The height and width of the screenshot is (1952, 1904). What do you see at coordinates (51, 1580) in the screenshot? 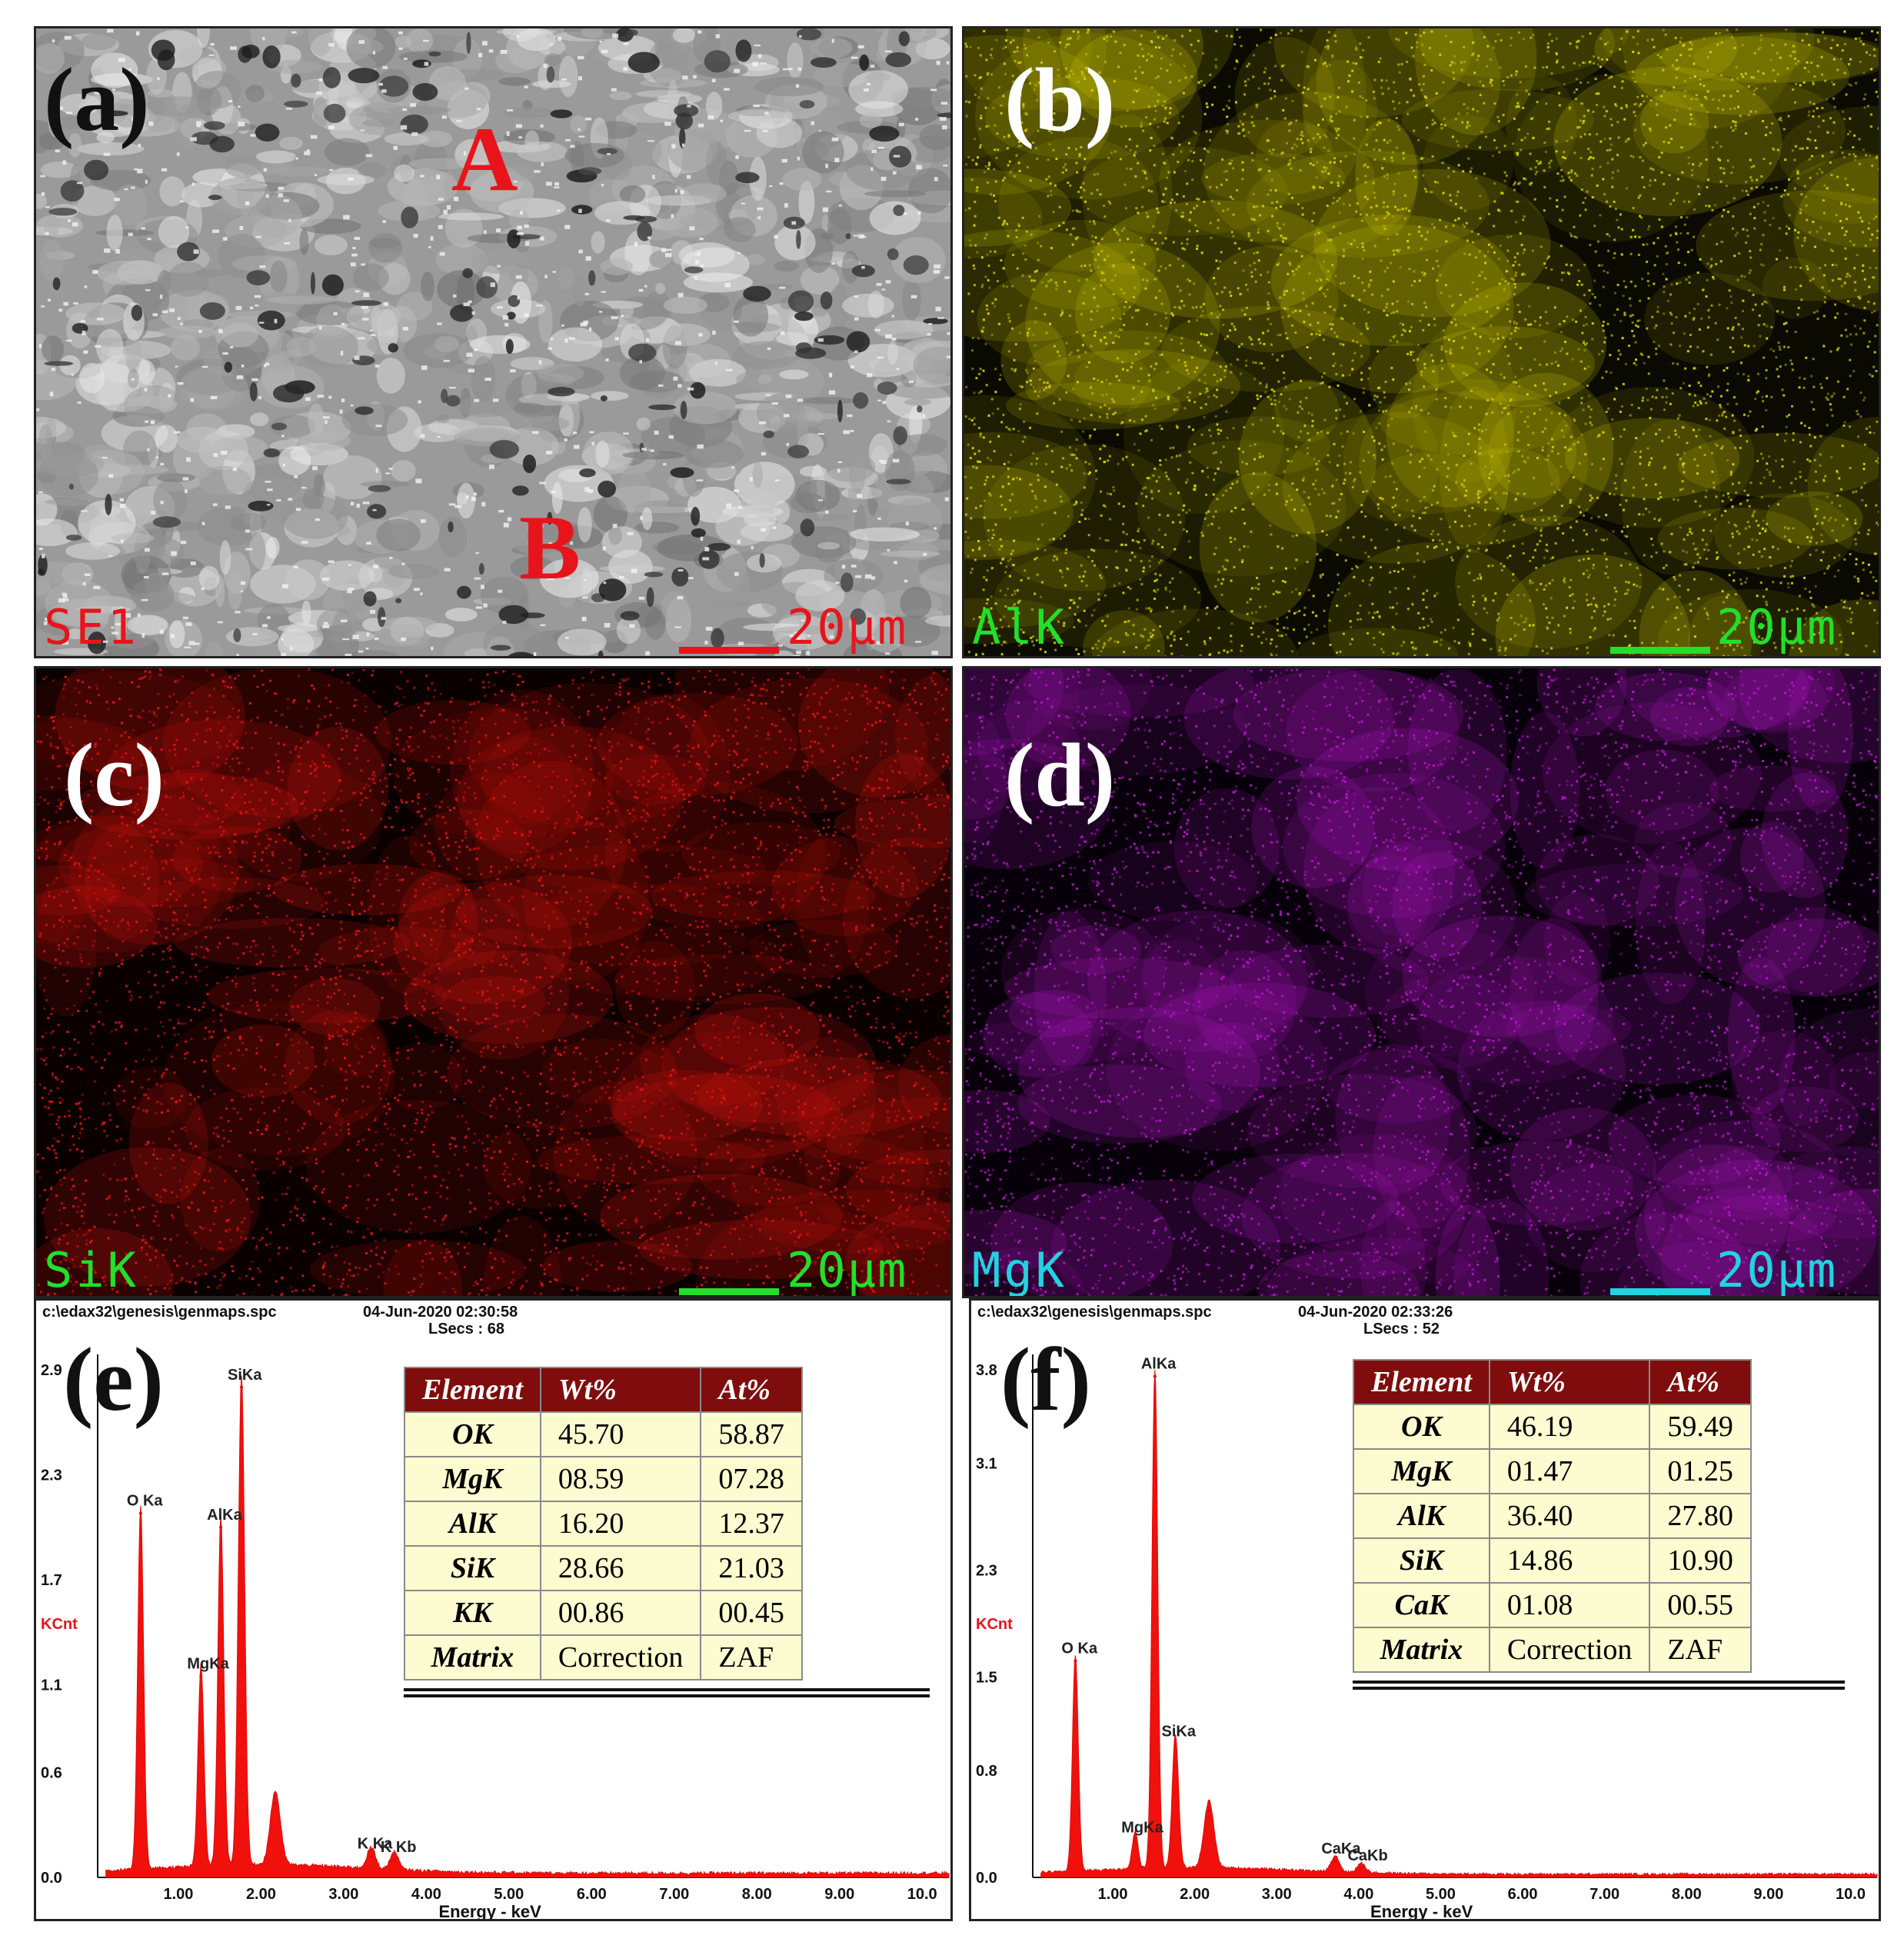
I see `y-tick-label: 1.7` at bounding box center [51, 1580].